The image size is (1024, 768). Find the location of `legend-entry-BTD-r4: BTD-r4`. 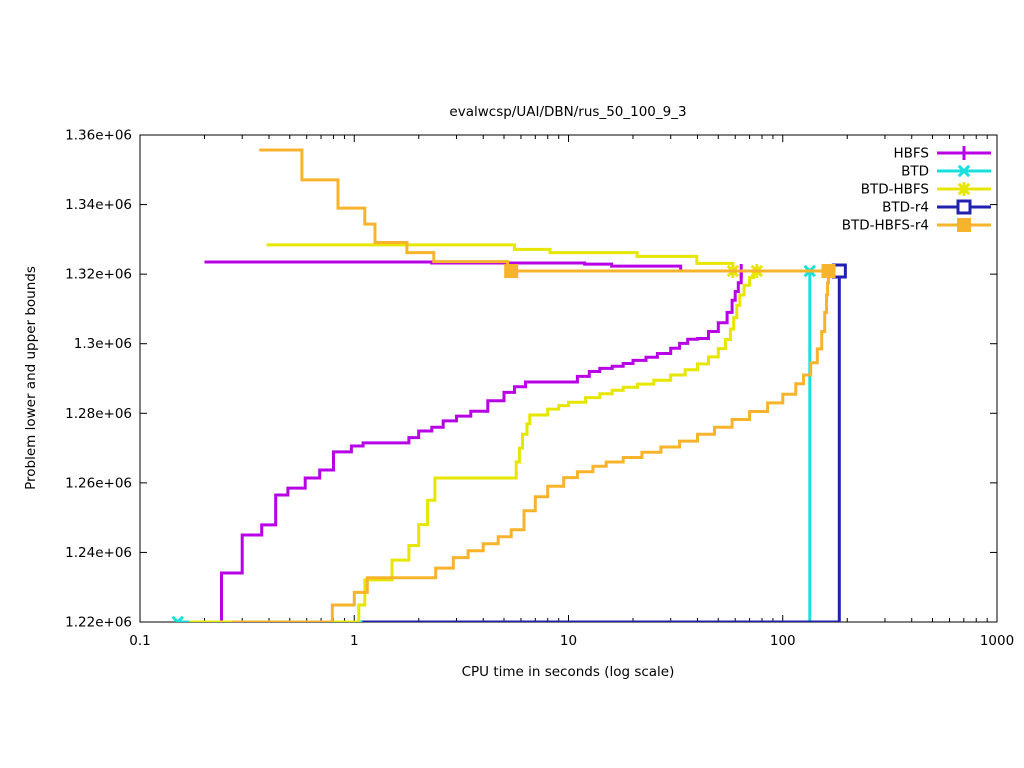

legend-entry-BTD-r4: BTD-r4 is located at coordinates (936, 207).